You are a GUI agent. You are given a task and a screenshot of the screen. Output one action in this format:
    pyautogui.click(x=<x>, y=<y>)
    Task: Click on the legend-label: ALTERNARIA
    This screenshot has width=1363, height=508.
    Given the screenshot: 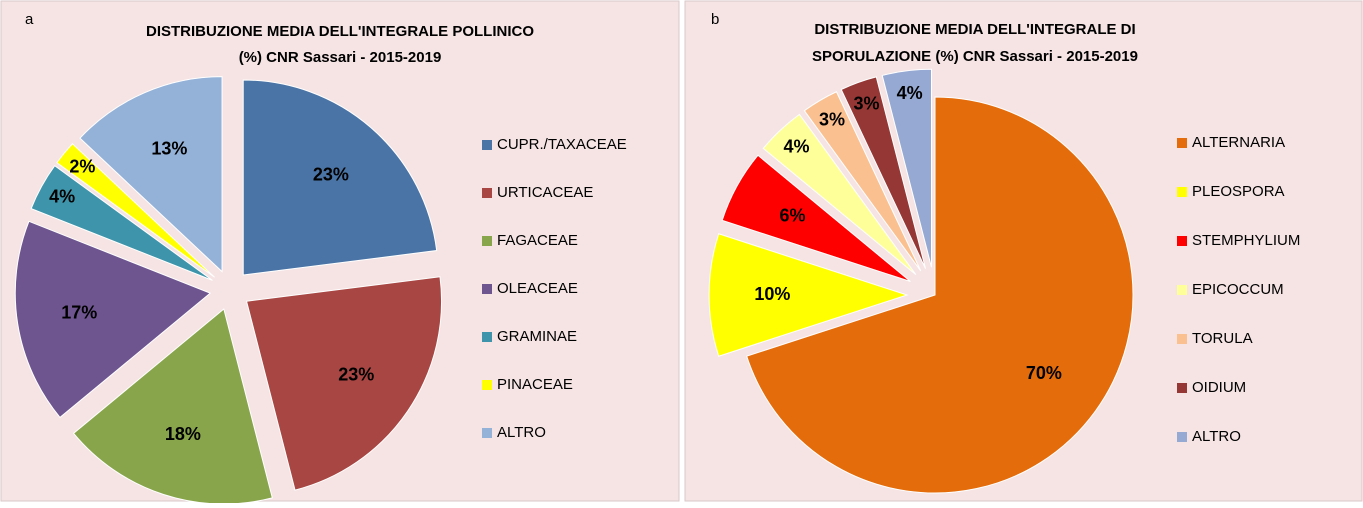 What is the action you would take?
    pyautogui.click(x=1238, y=142)
    